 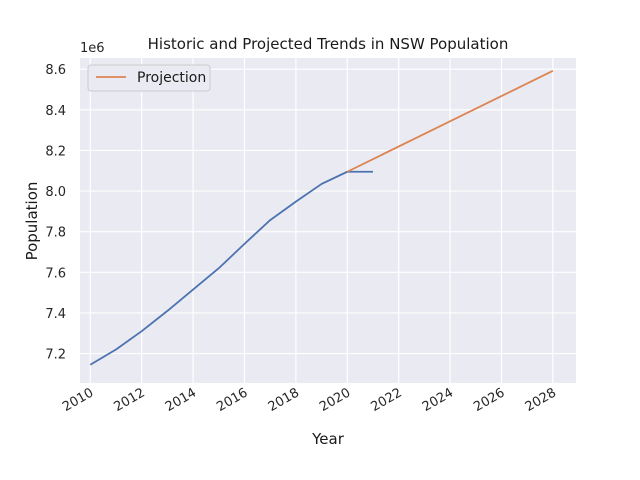 I want to click on legend: Projection, so click(x=149, y=78).